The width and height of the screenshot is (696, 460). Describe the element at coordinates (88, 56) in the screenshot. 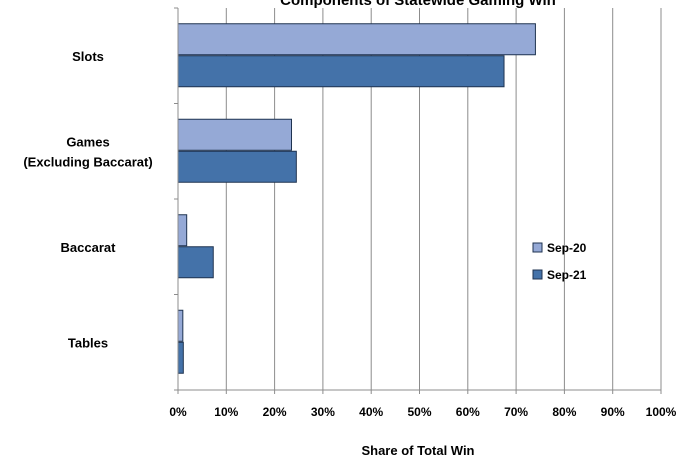

I see `category-label-0-0: Slots` at that location.